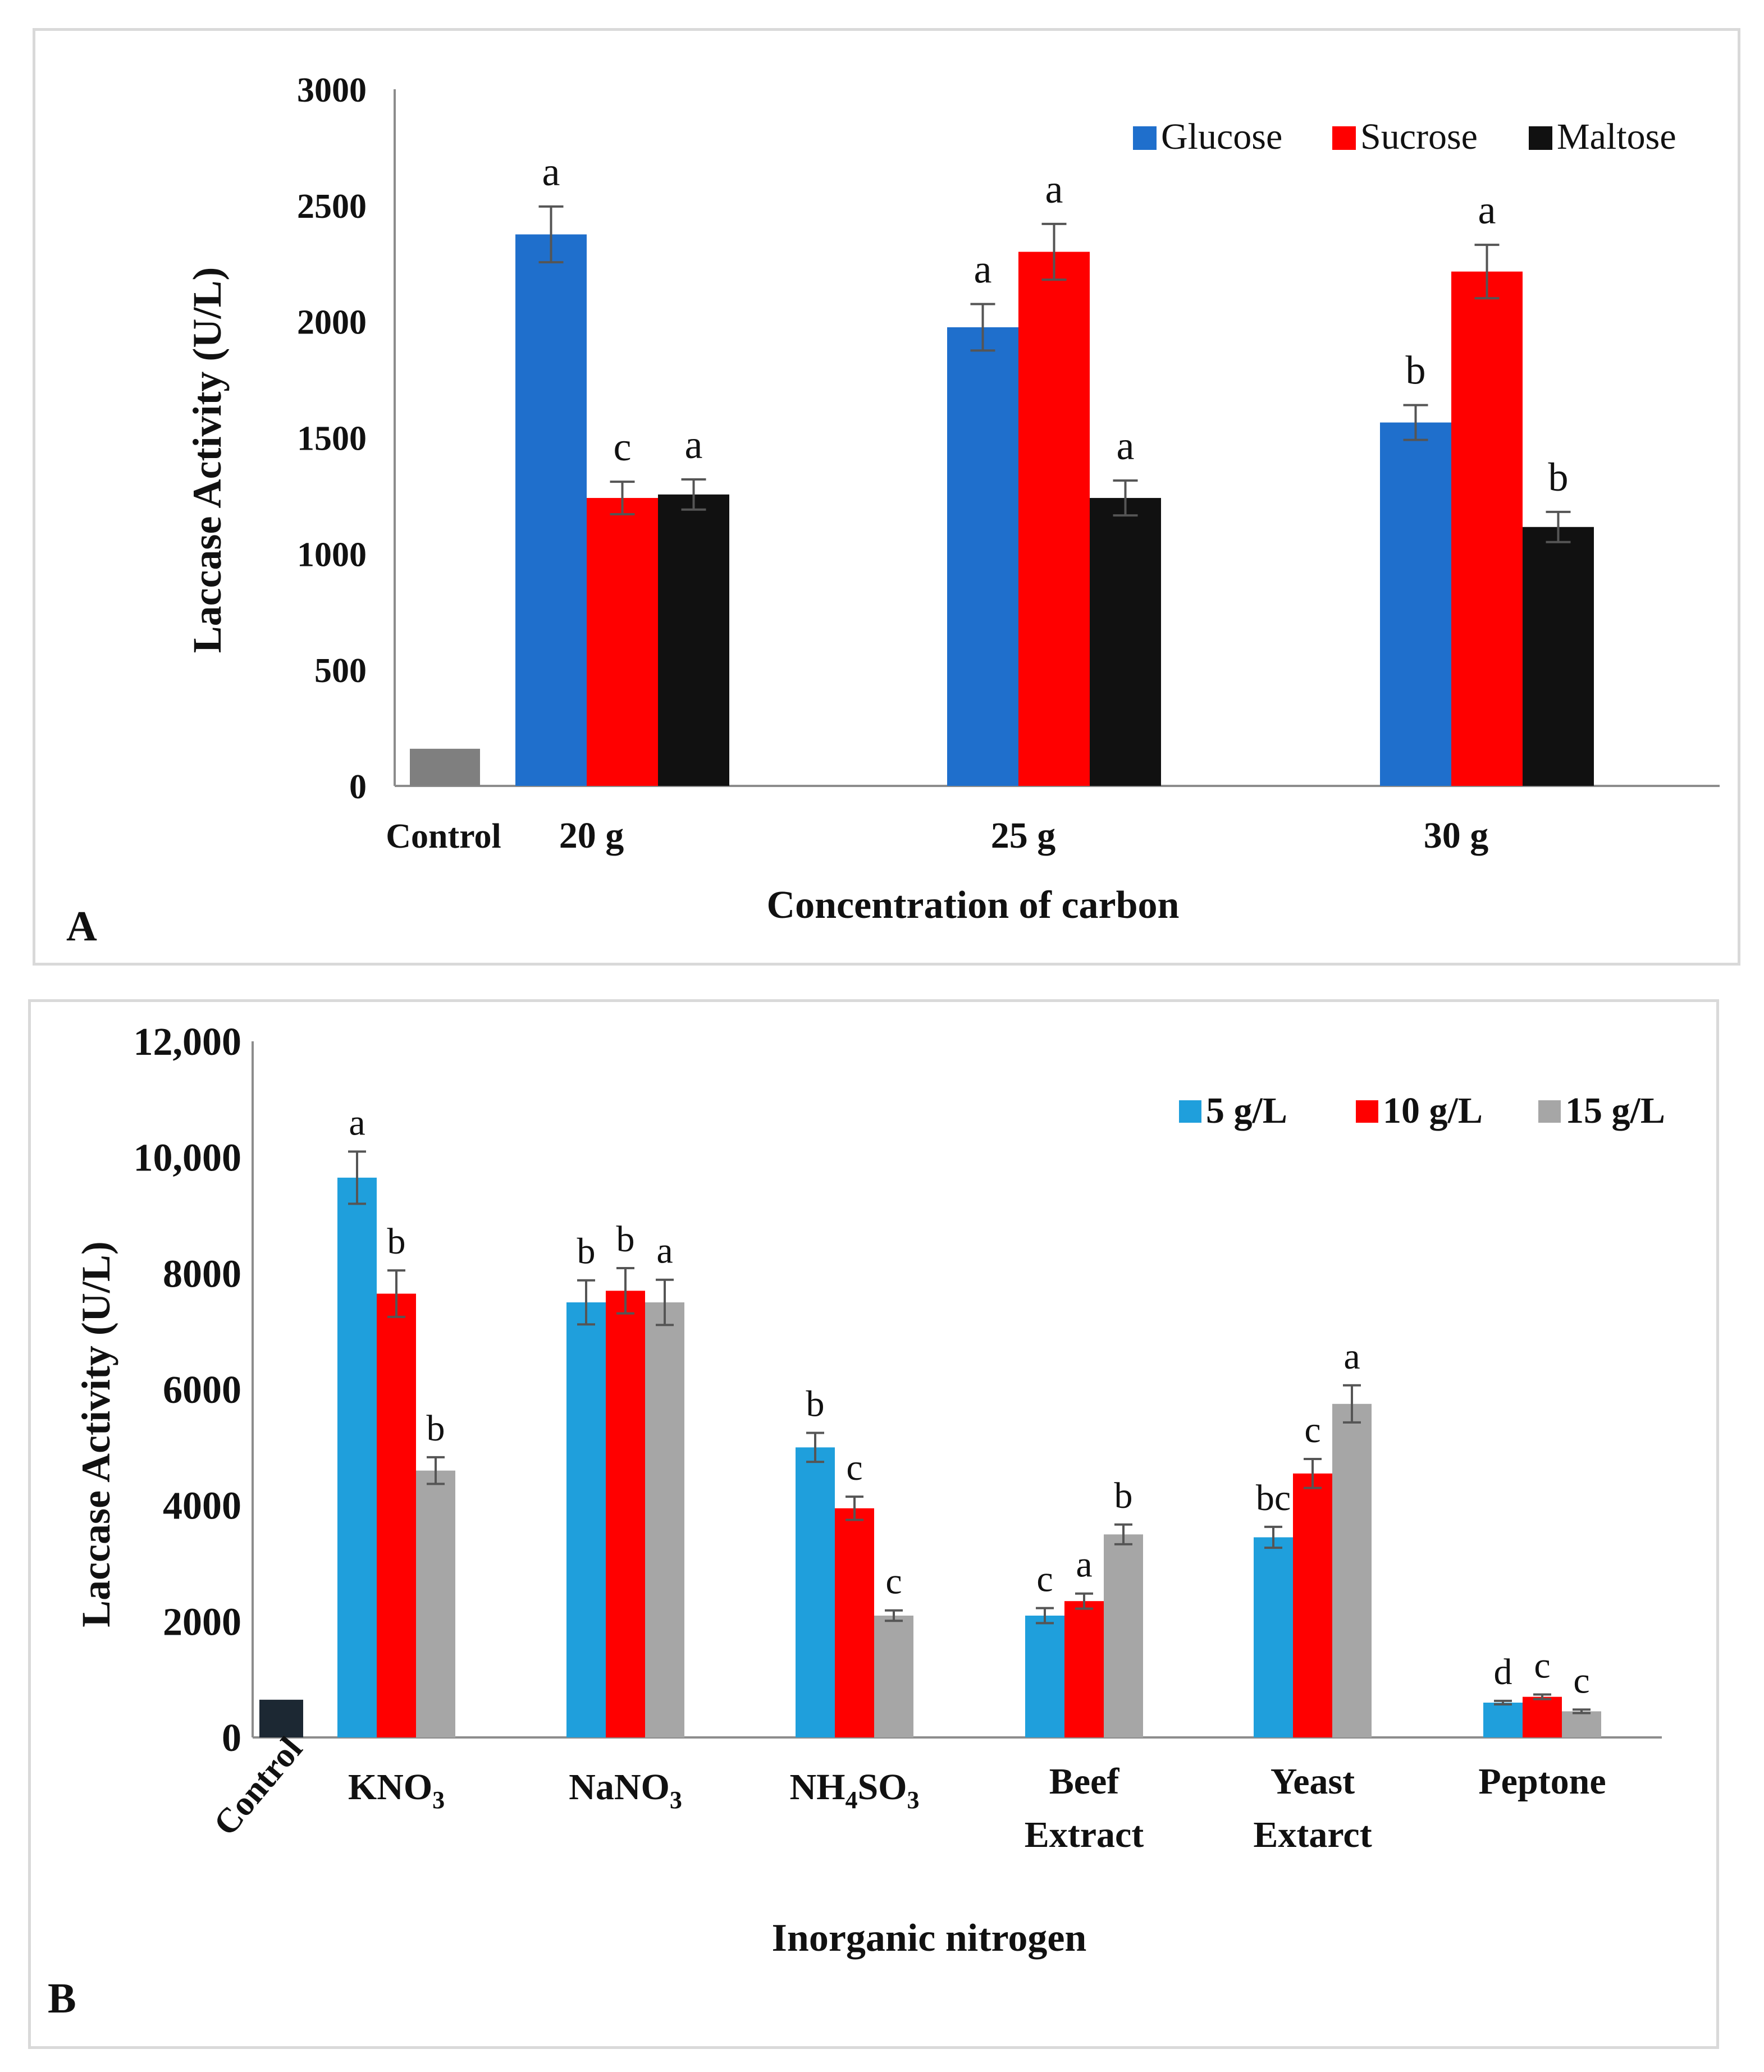  I want to click on x-category-label: NH4SO3, so click(854, 1790).